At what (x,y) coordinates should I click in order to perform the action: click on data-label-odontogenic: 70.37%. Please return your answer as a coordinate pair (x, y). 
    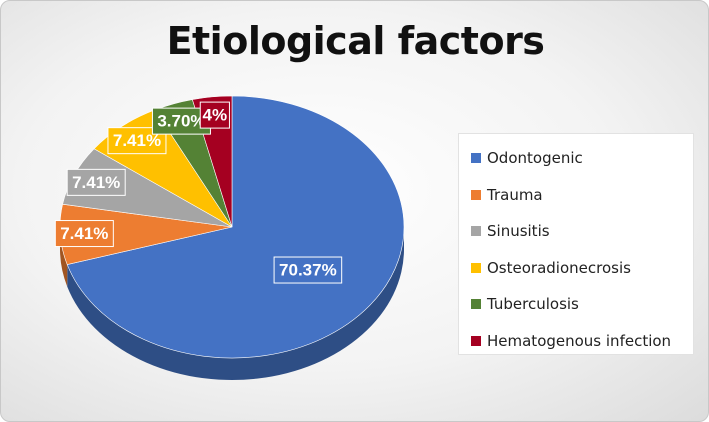
    Looking at the image, I should click on (308, 270).